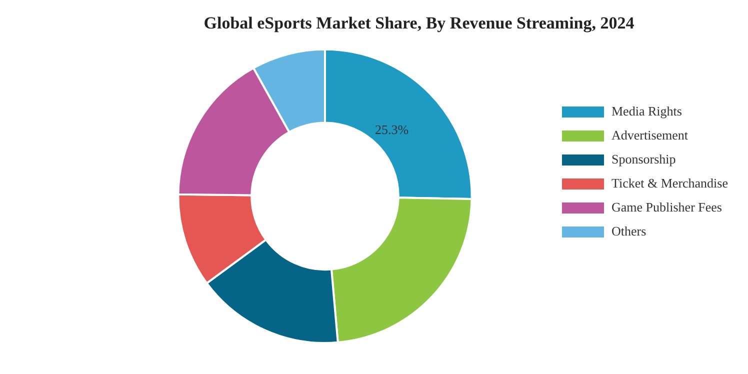 The height and width of the screenshot is (374, 748). Describe the element at coordinates (667, 206) in the screenshot. I see `legend-label: Game Publisher Fees` at that location.